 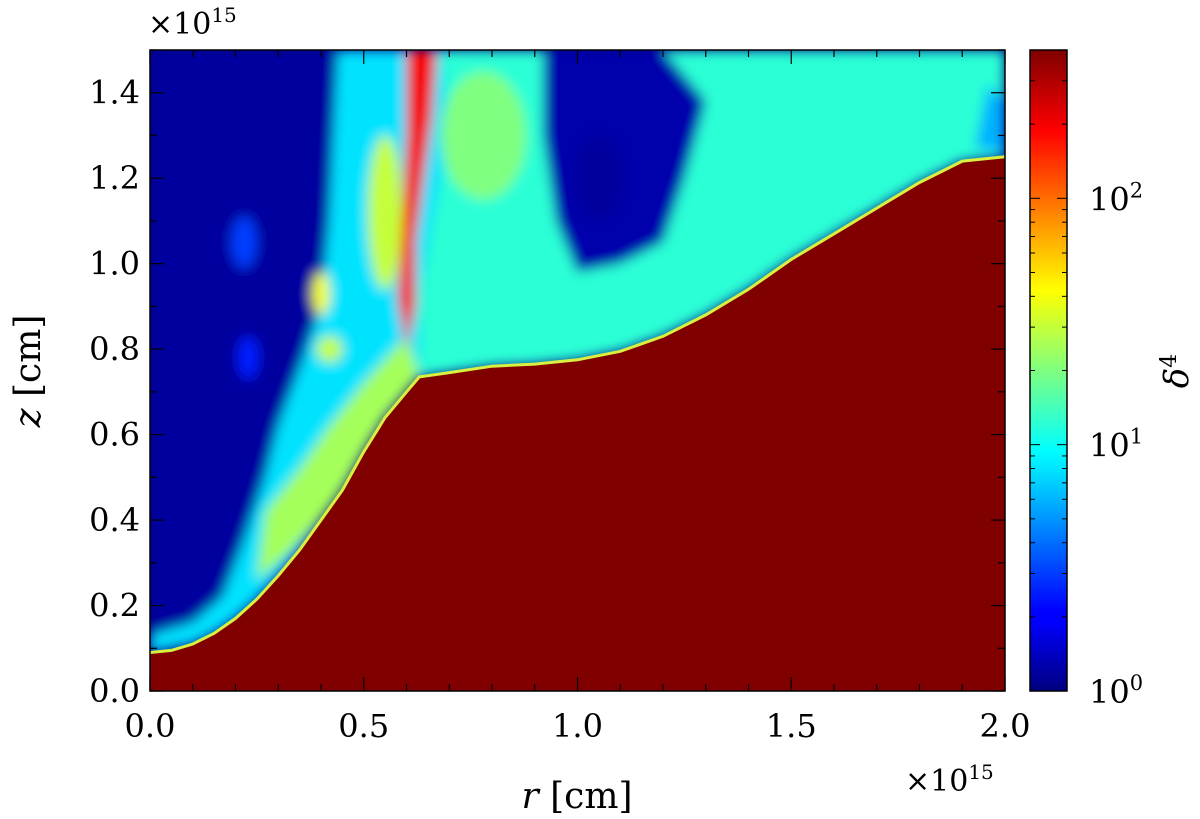 What do you see at coordinates (338, 458) in the screenshot?
I see `region-shocked-shell` at bounding box center [338, 458].